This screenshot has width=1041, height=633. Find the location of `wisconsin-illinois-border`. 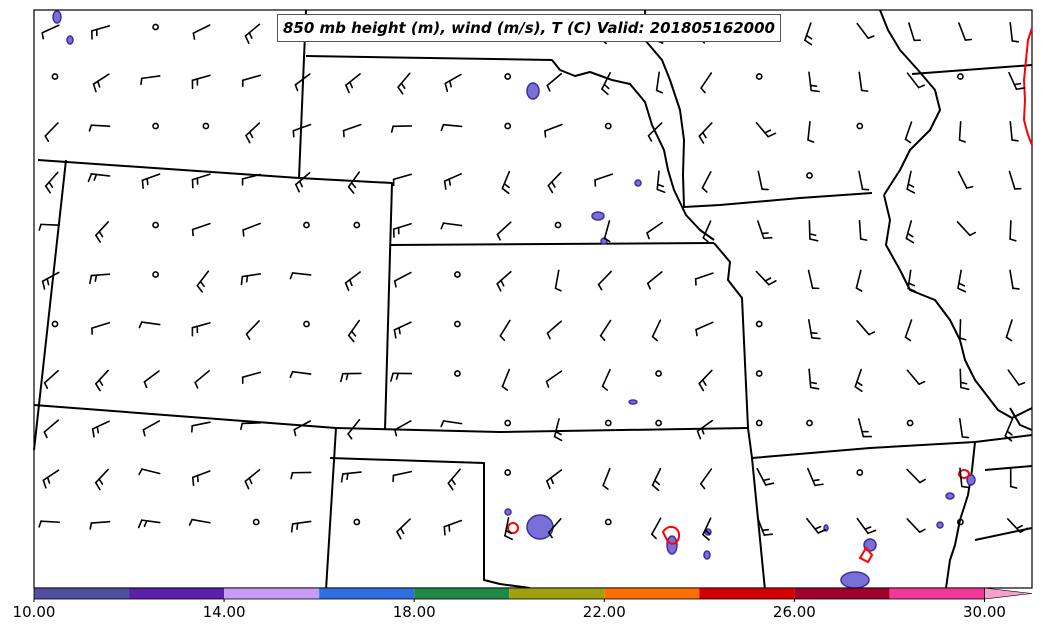

wisconsin-illinois-border is located at coordinates (972, 69).